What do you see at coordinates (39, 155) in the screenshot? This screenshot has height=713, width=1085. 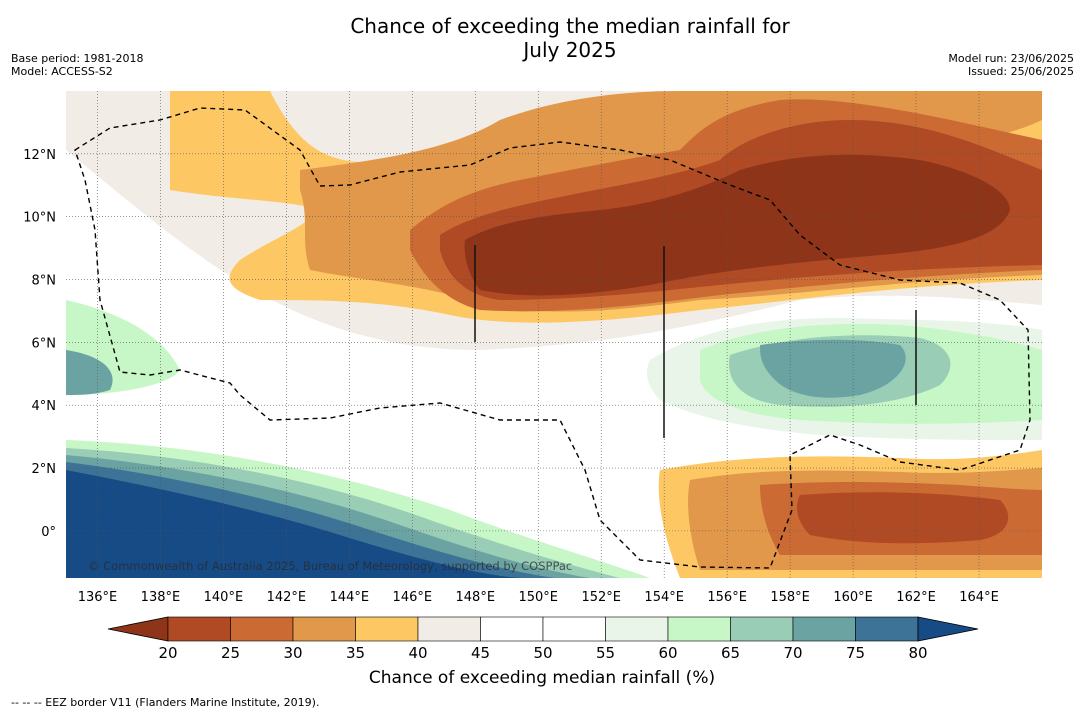 I see `lat-tick-label: 12°N` at bounding box center [39, 155].